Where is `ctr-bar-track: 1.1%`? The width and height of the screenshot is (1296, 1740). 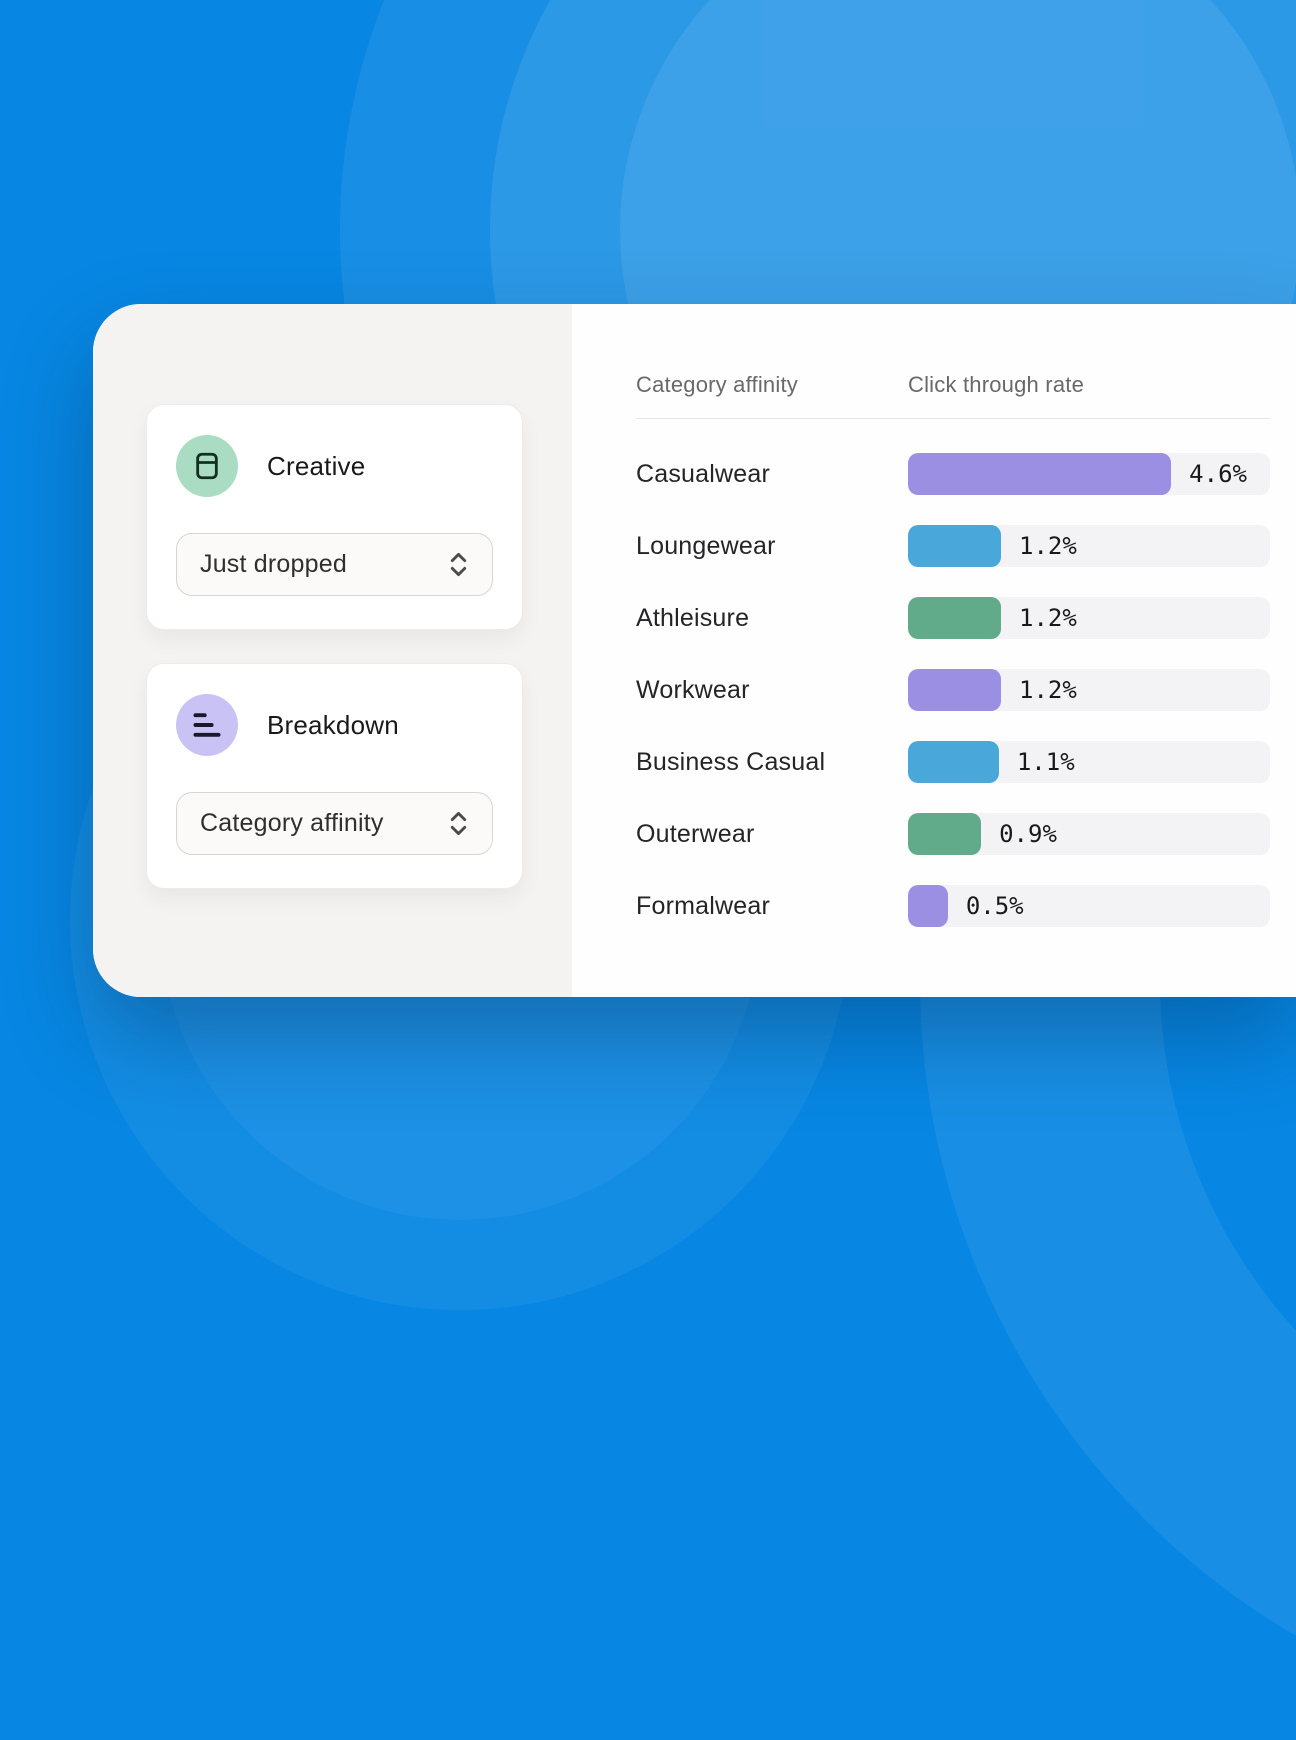
ctr-bar-track: 1.1% is located at coordinates (1089, 762).